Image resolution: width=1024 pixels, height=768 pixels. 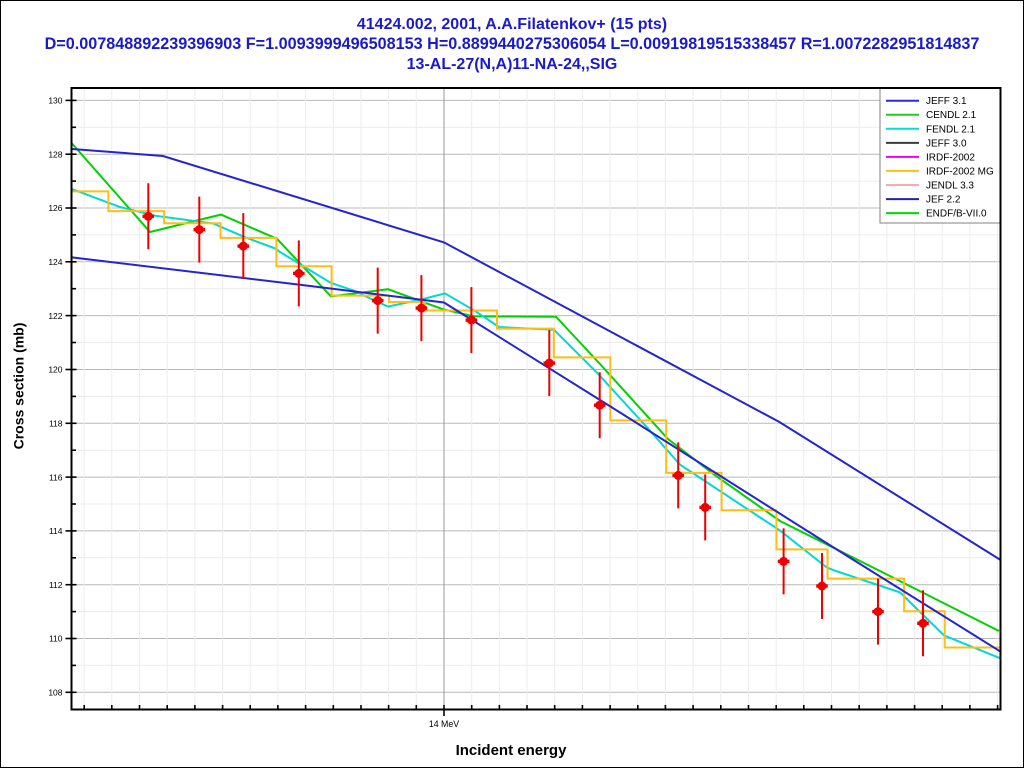 What do you see at coordinates (950, 157) in the screenshot?
I see `svg-text: IRDF-2002` at bounding box center [950, 157].